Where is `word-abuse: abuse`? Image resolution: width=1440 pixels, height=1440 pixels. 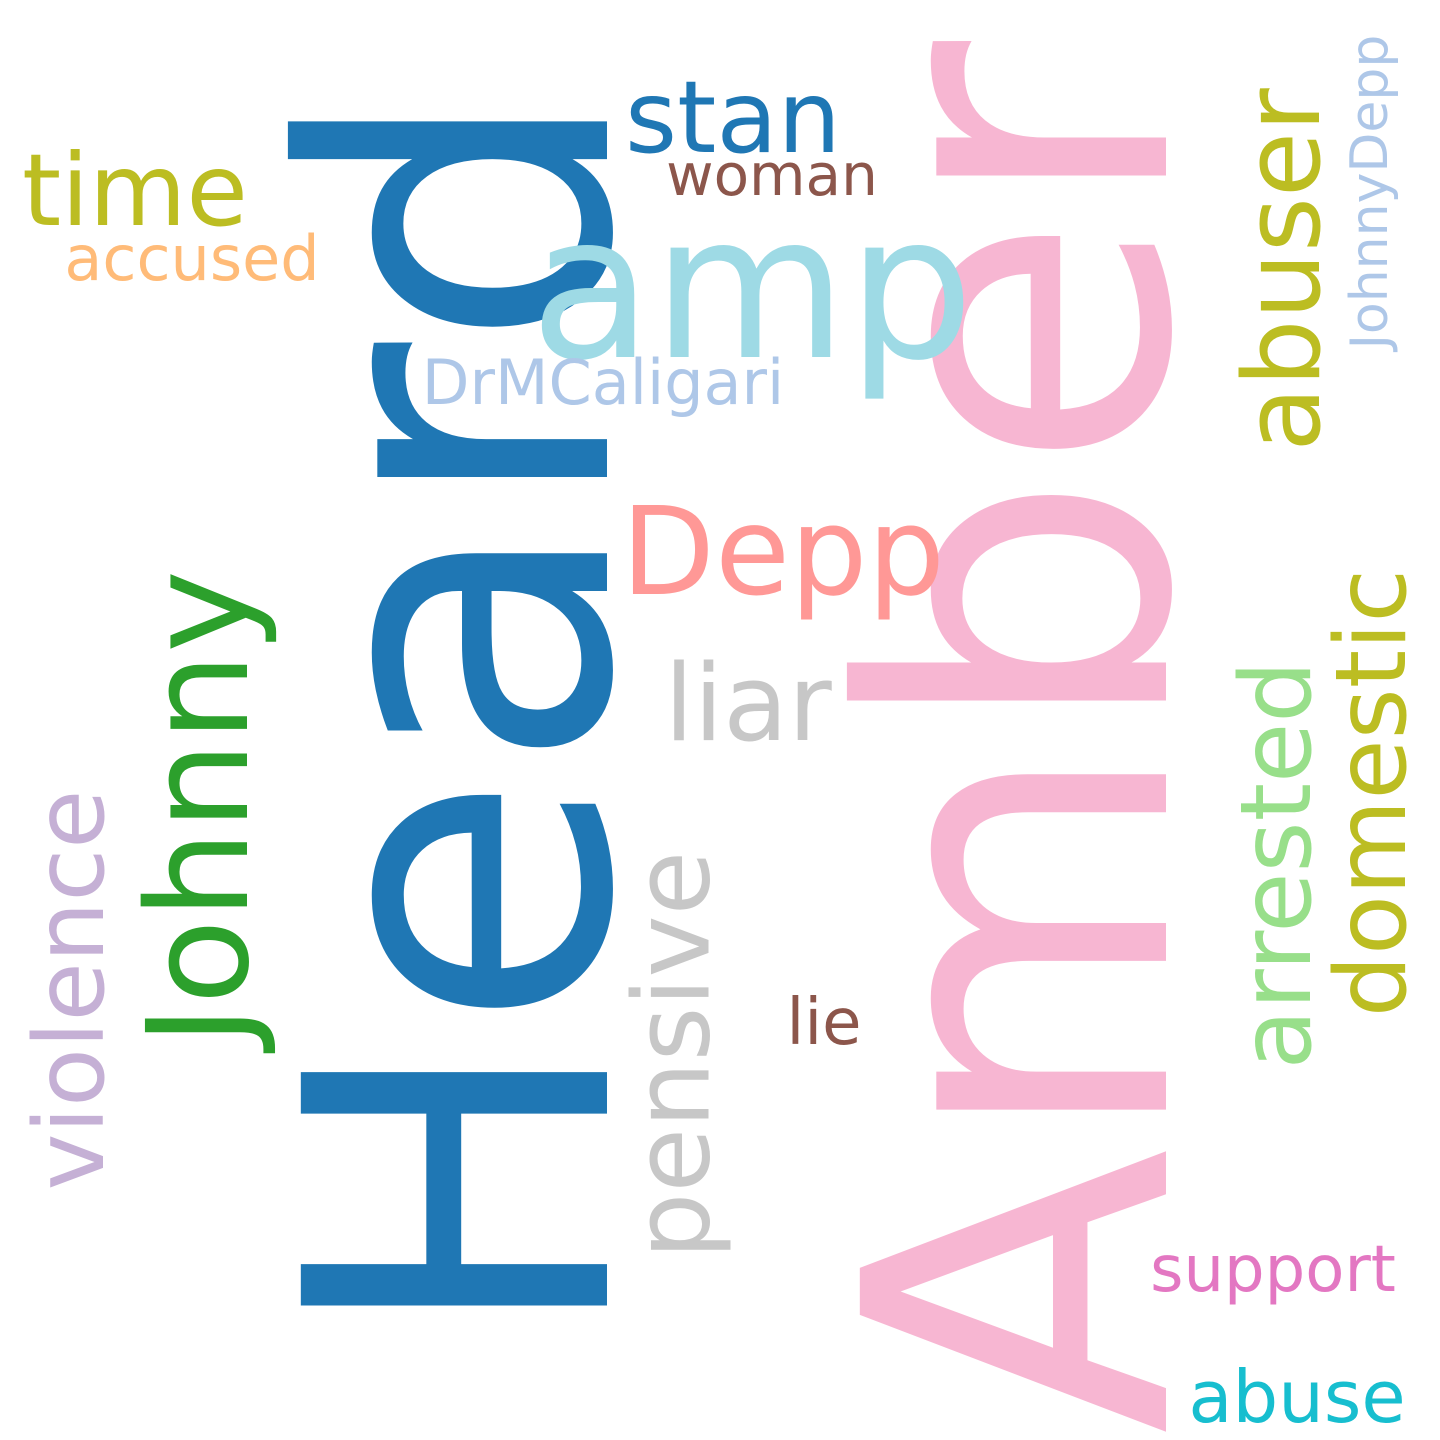
word-abuse: abuse is located at coordinates (1297, 1397).